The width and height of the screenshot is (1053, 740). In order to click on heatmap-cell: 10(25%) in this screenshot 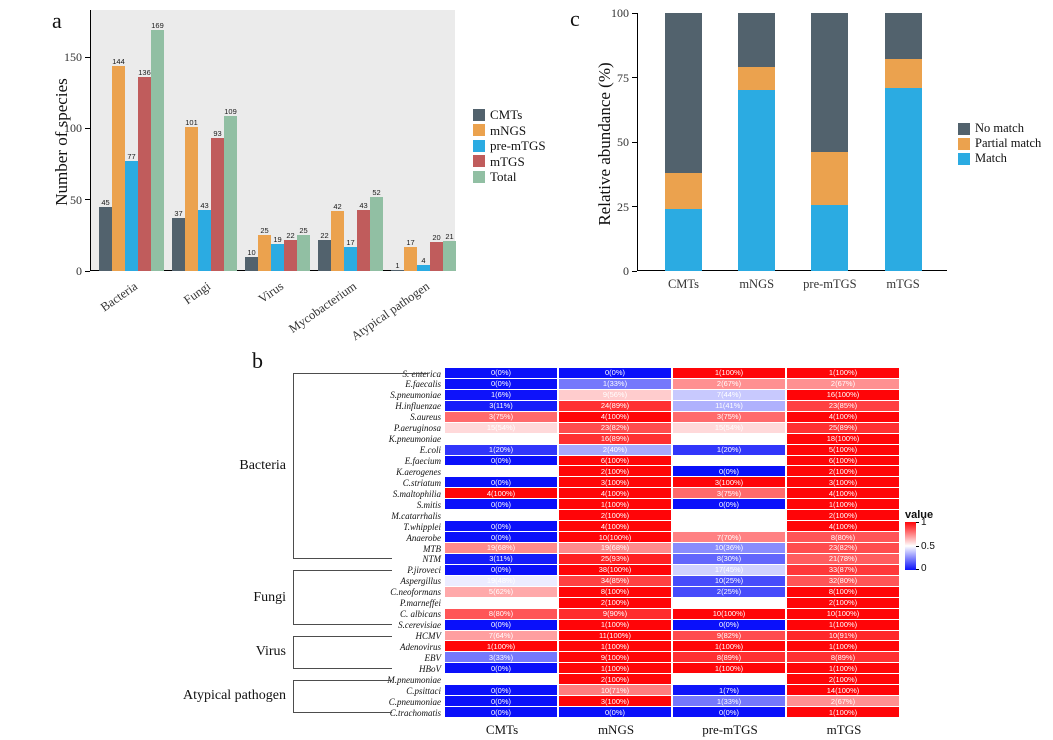, I will do `click(730, 581)`.